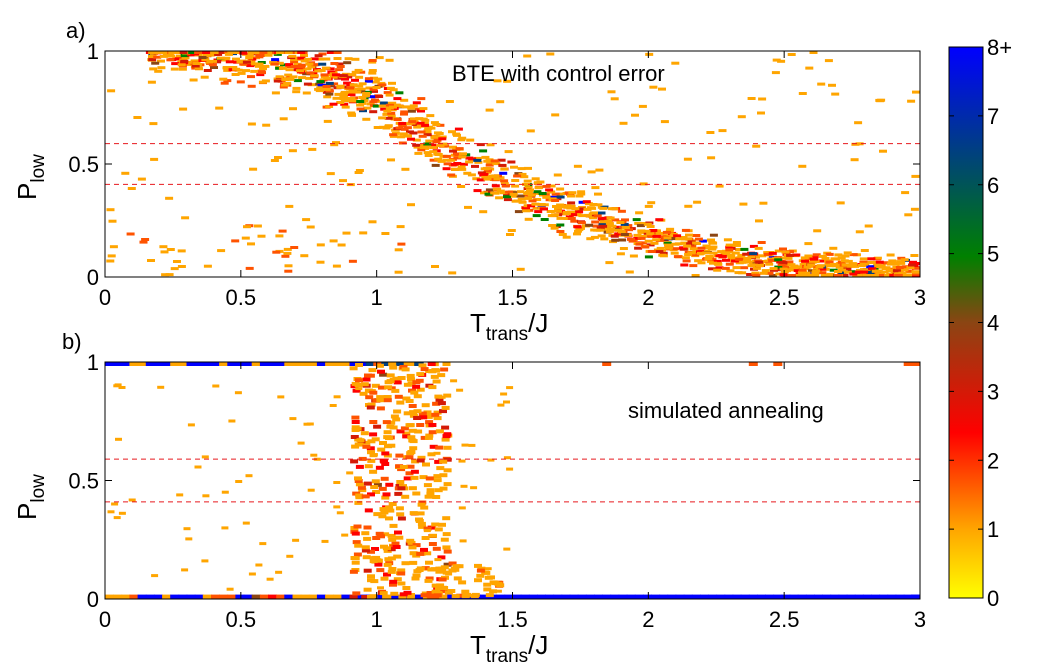  What do you see at coordinates (478, 323) in the screenshot?
I see `panel-a-xlabel-main: T` at bounding box center [478, 323].